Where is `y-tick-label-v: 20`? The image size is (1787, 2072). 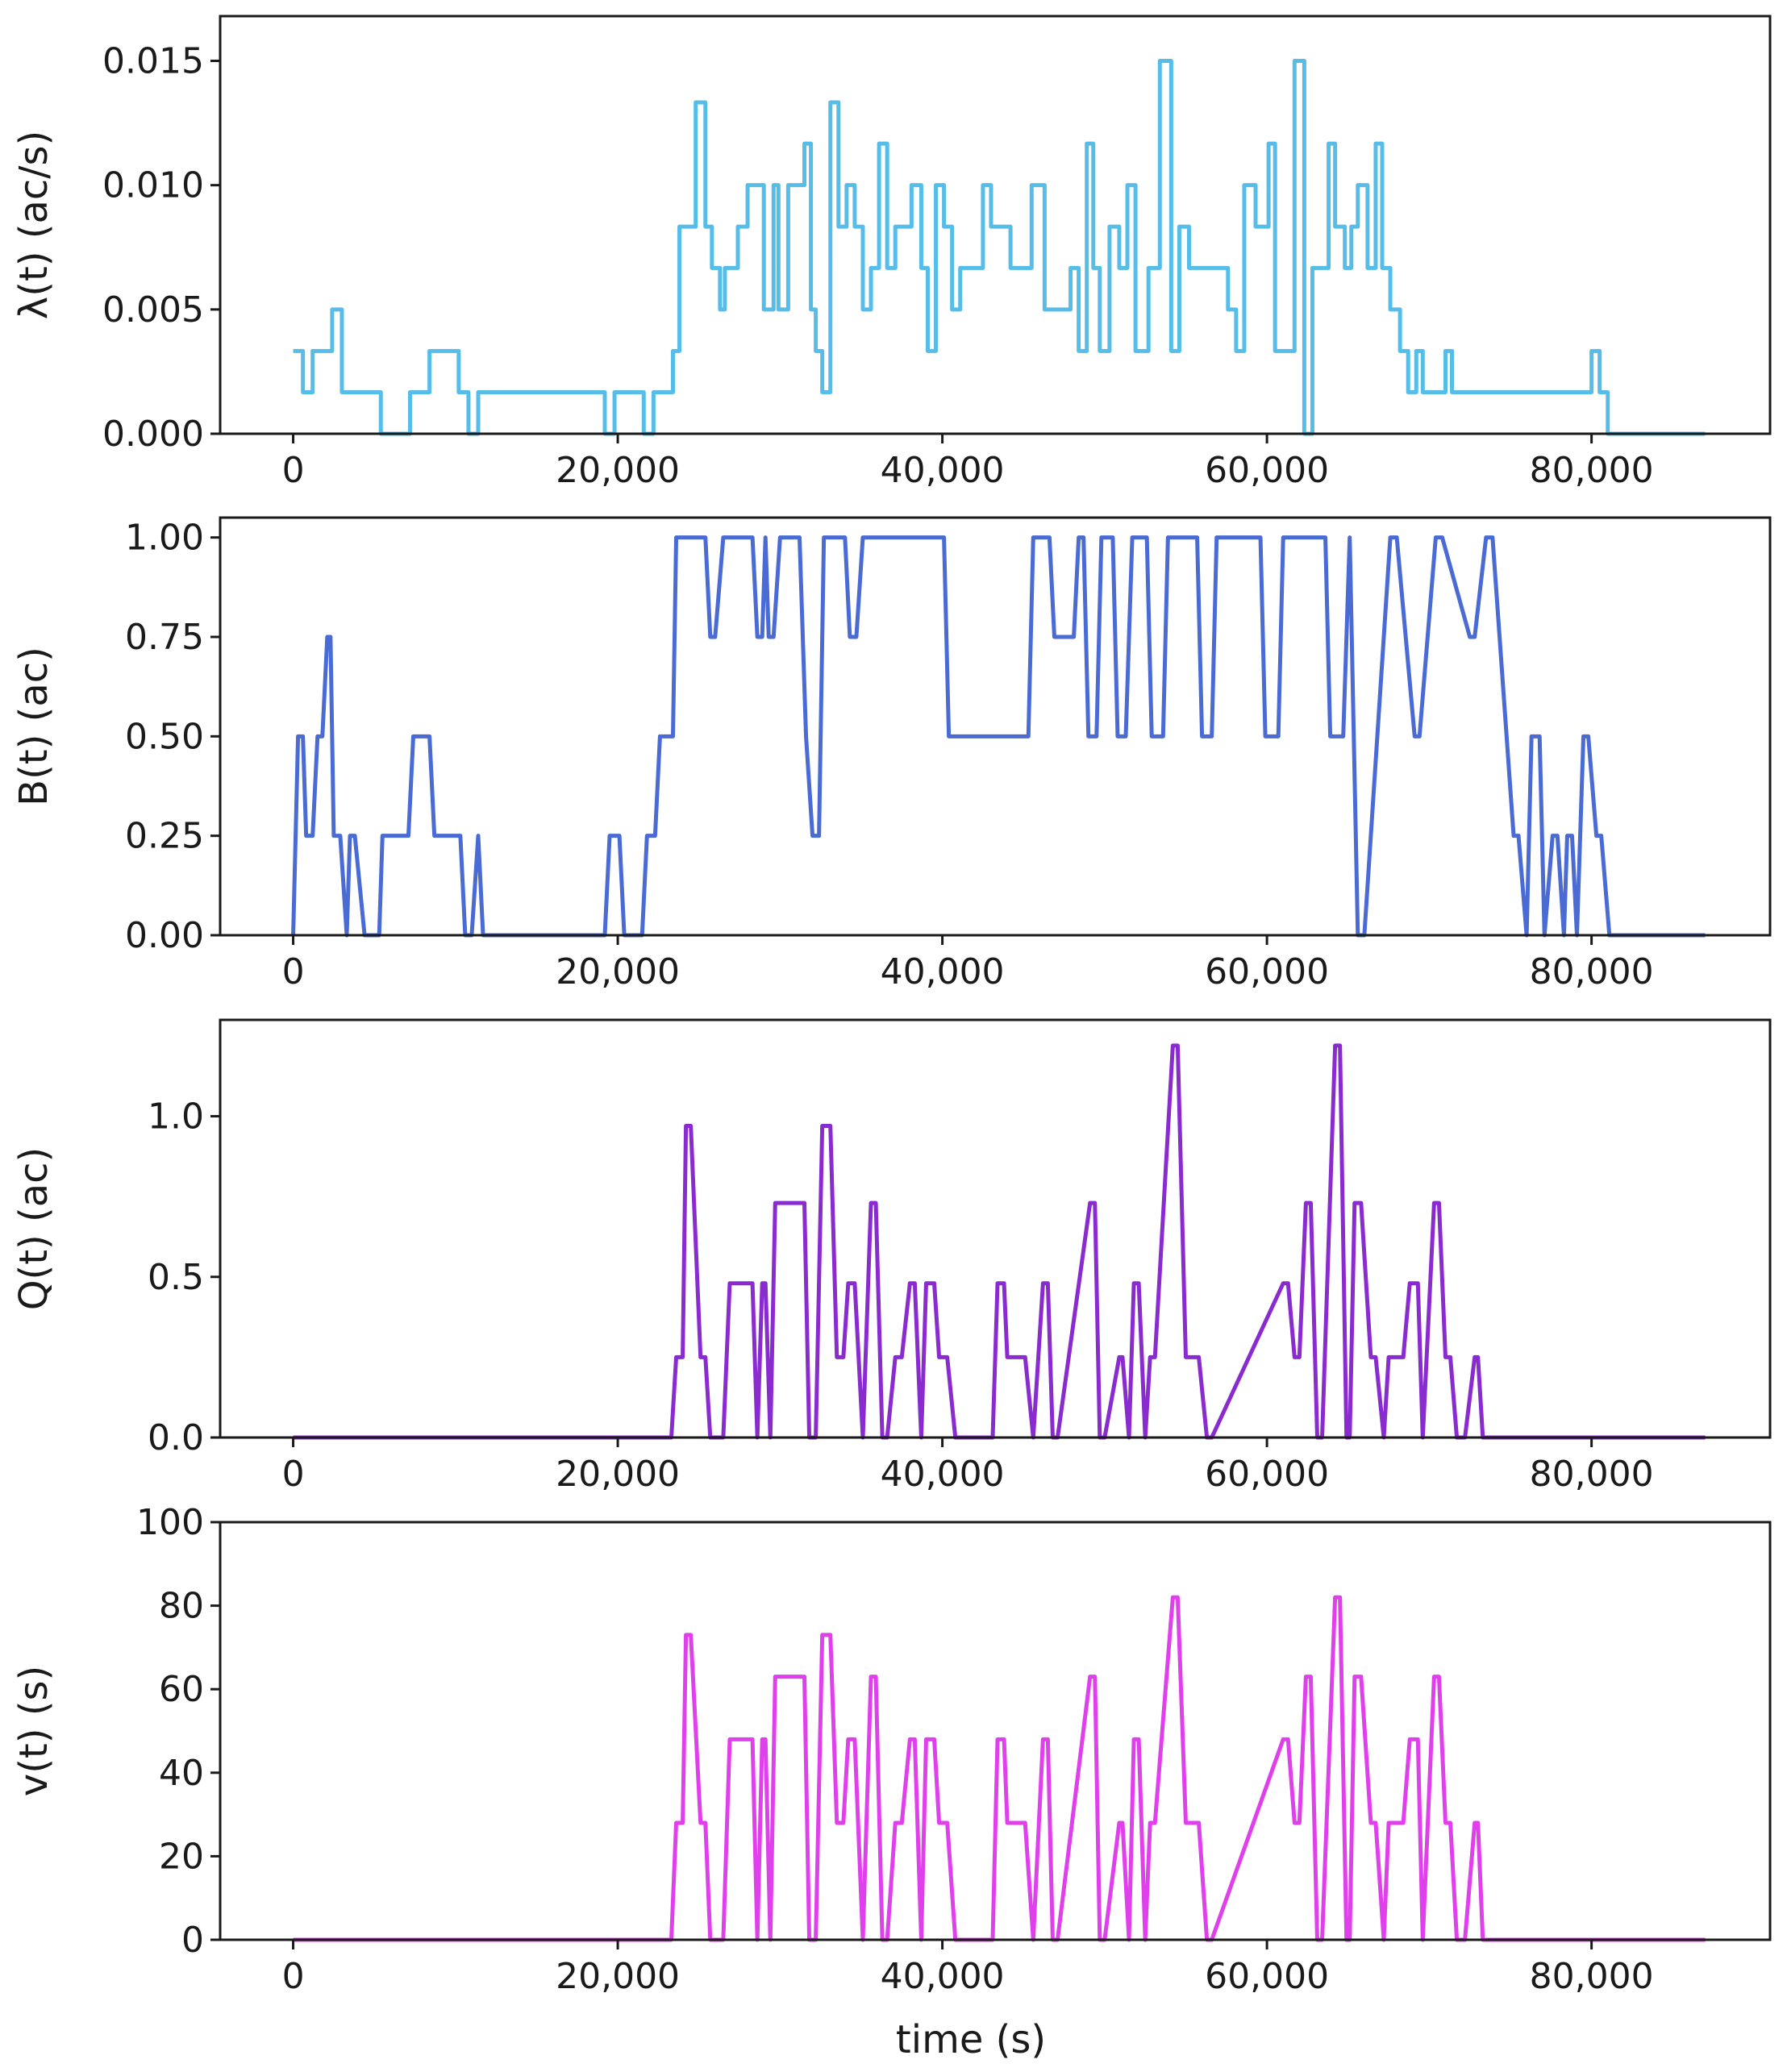 y-tick-label-v: 20 is located at coordinates (181, 1856).